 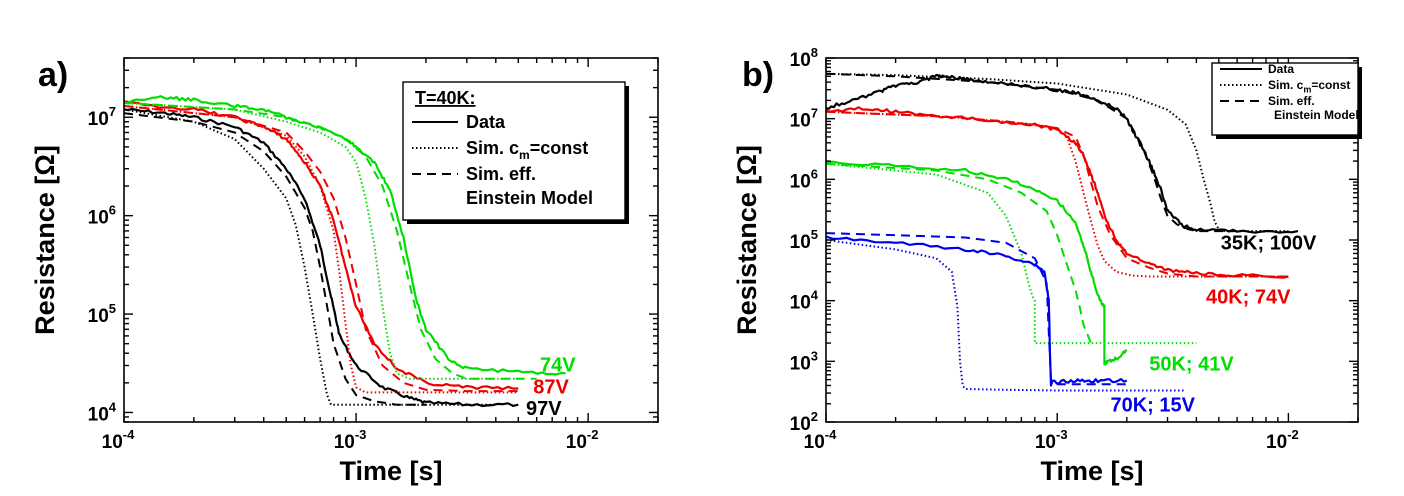 I want to click on y-tick-label: 10⁸, so click(x=804, y=58).